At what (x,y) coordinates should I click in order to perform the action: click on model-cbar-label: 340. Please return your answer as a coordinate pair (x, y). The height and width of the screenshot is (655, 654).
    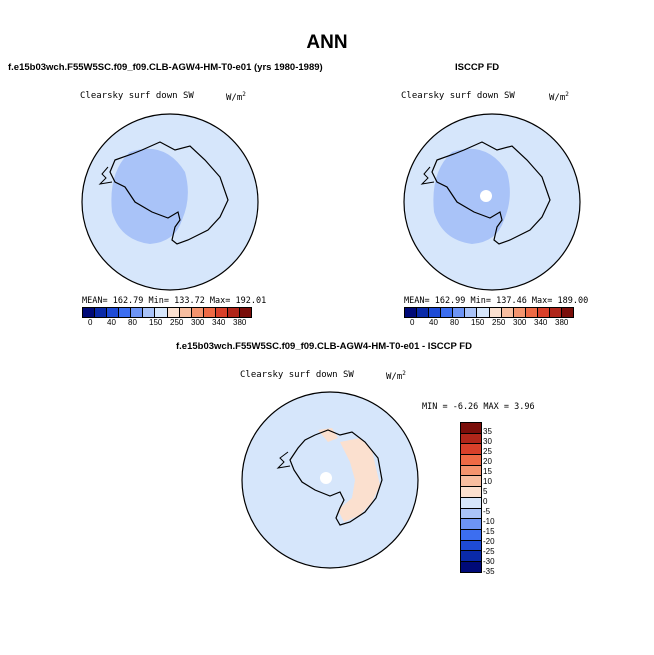
    Looking at the image, I should click on (219, 322).